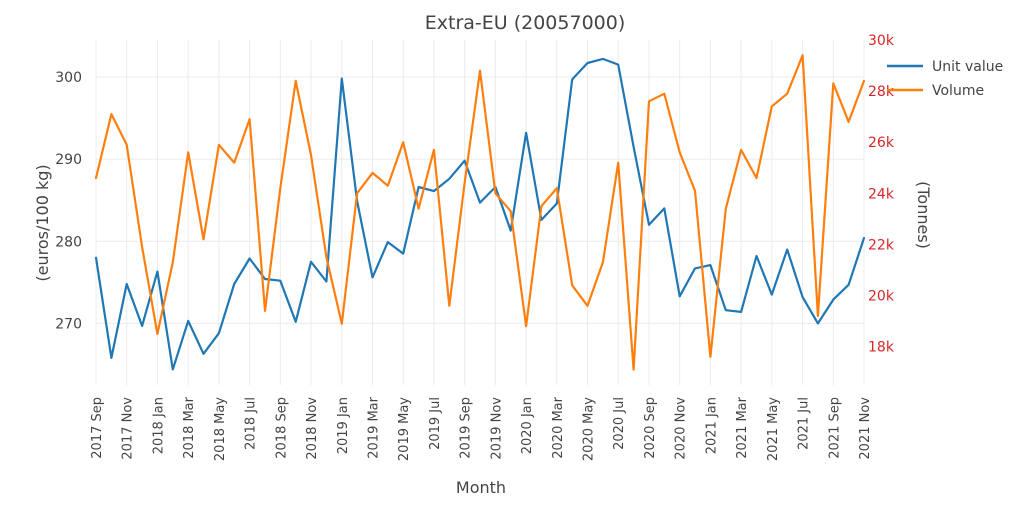  What do you see at coordinates (481, 487) in the screenshot?
I see `x-axis-label: Month` at bounding box center [481, 487].